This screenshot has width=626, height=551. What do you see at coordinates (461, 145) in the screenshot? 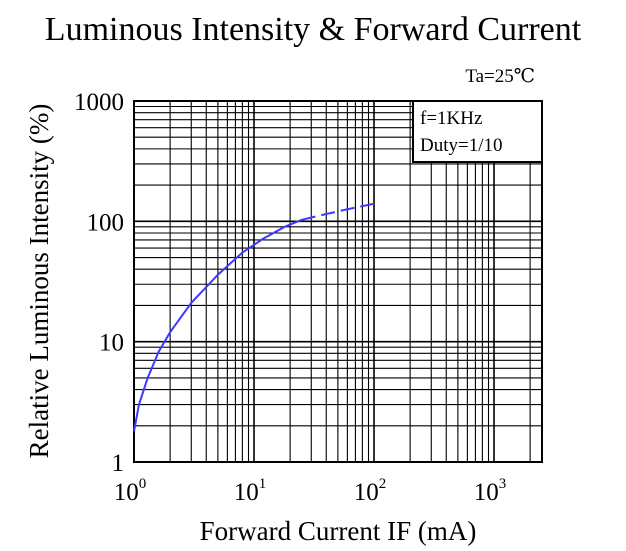
I see `duty-annotation: Duty=1/10` at bounding box center [461, 145].